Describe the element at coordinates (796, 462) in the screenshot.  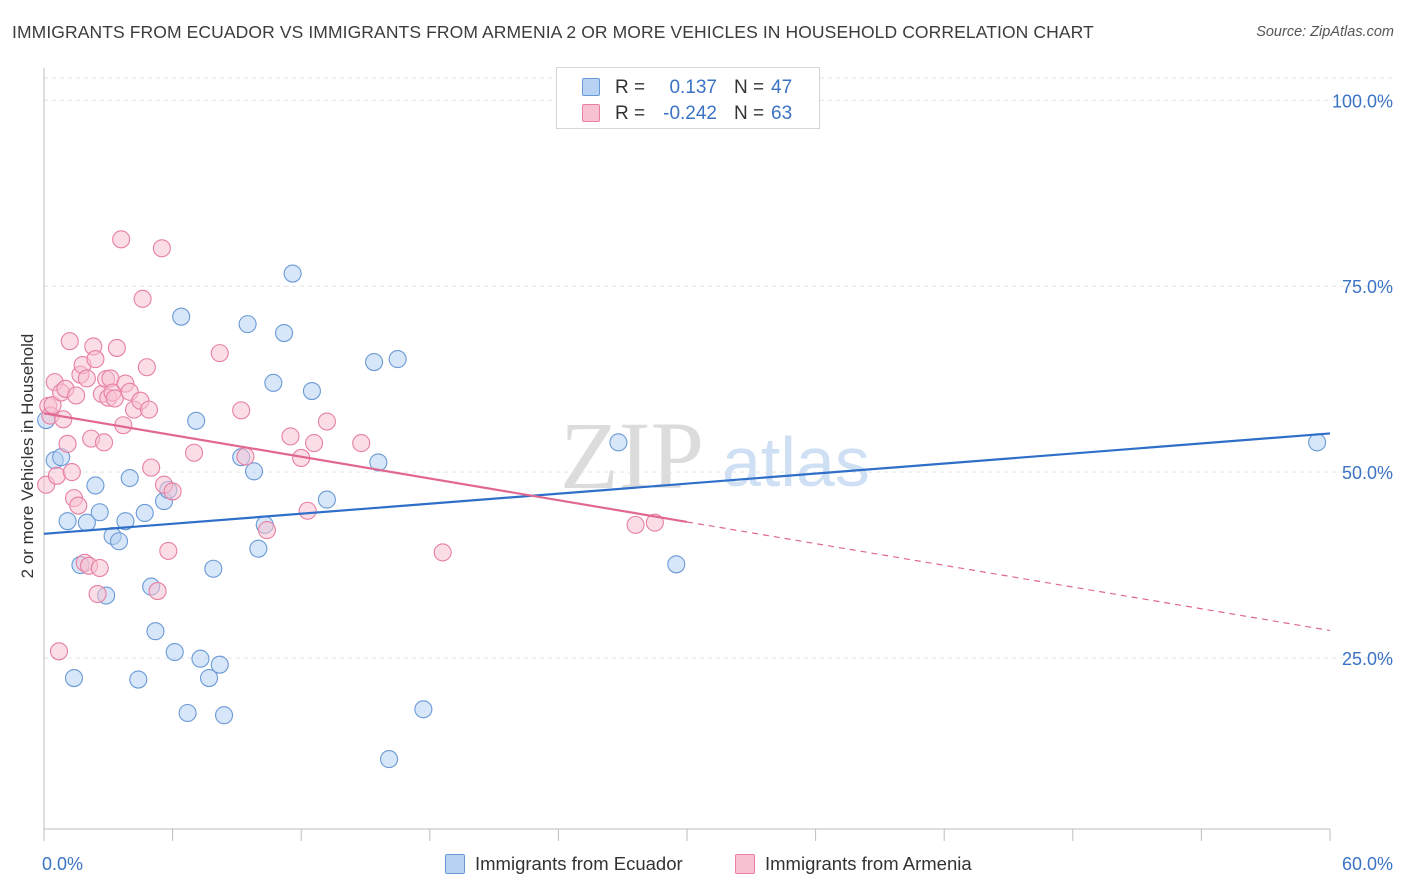
I see `watermark-atlas: atlas` at that location.